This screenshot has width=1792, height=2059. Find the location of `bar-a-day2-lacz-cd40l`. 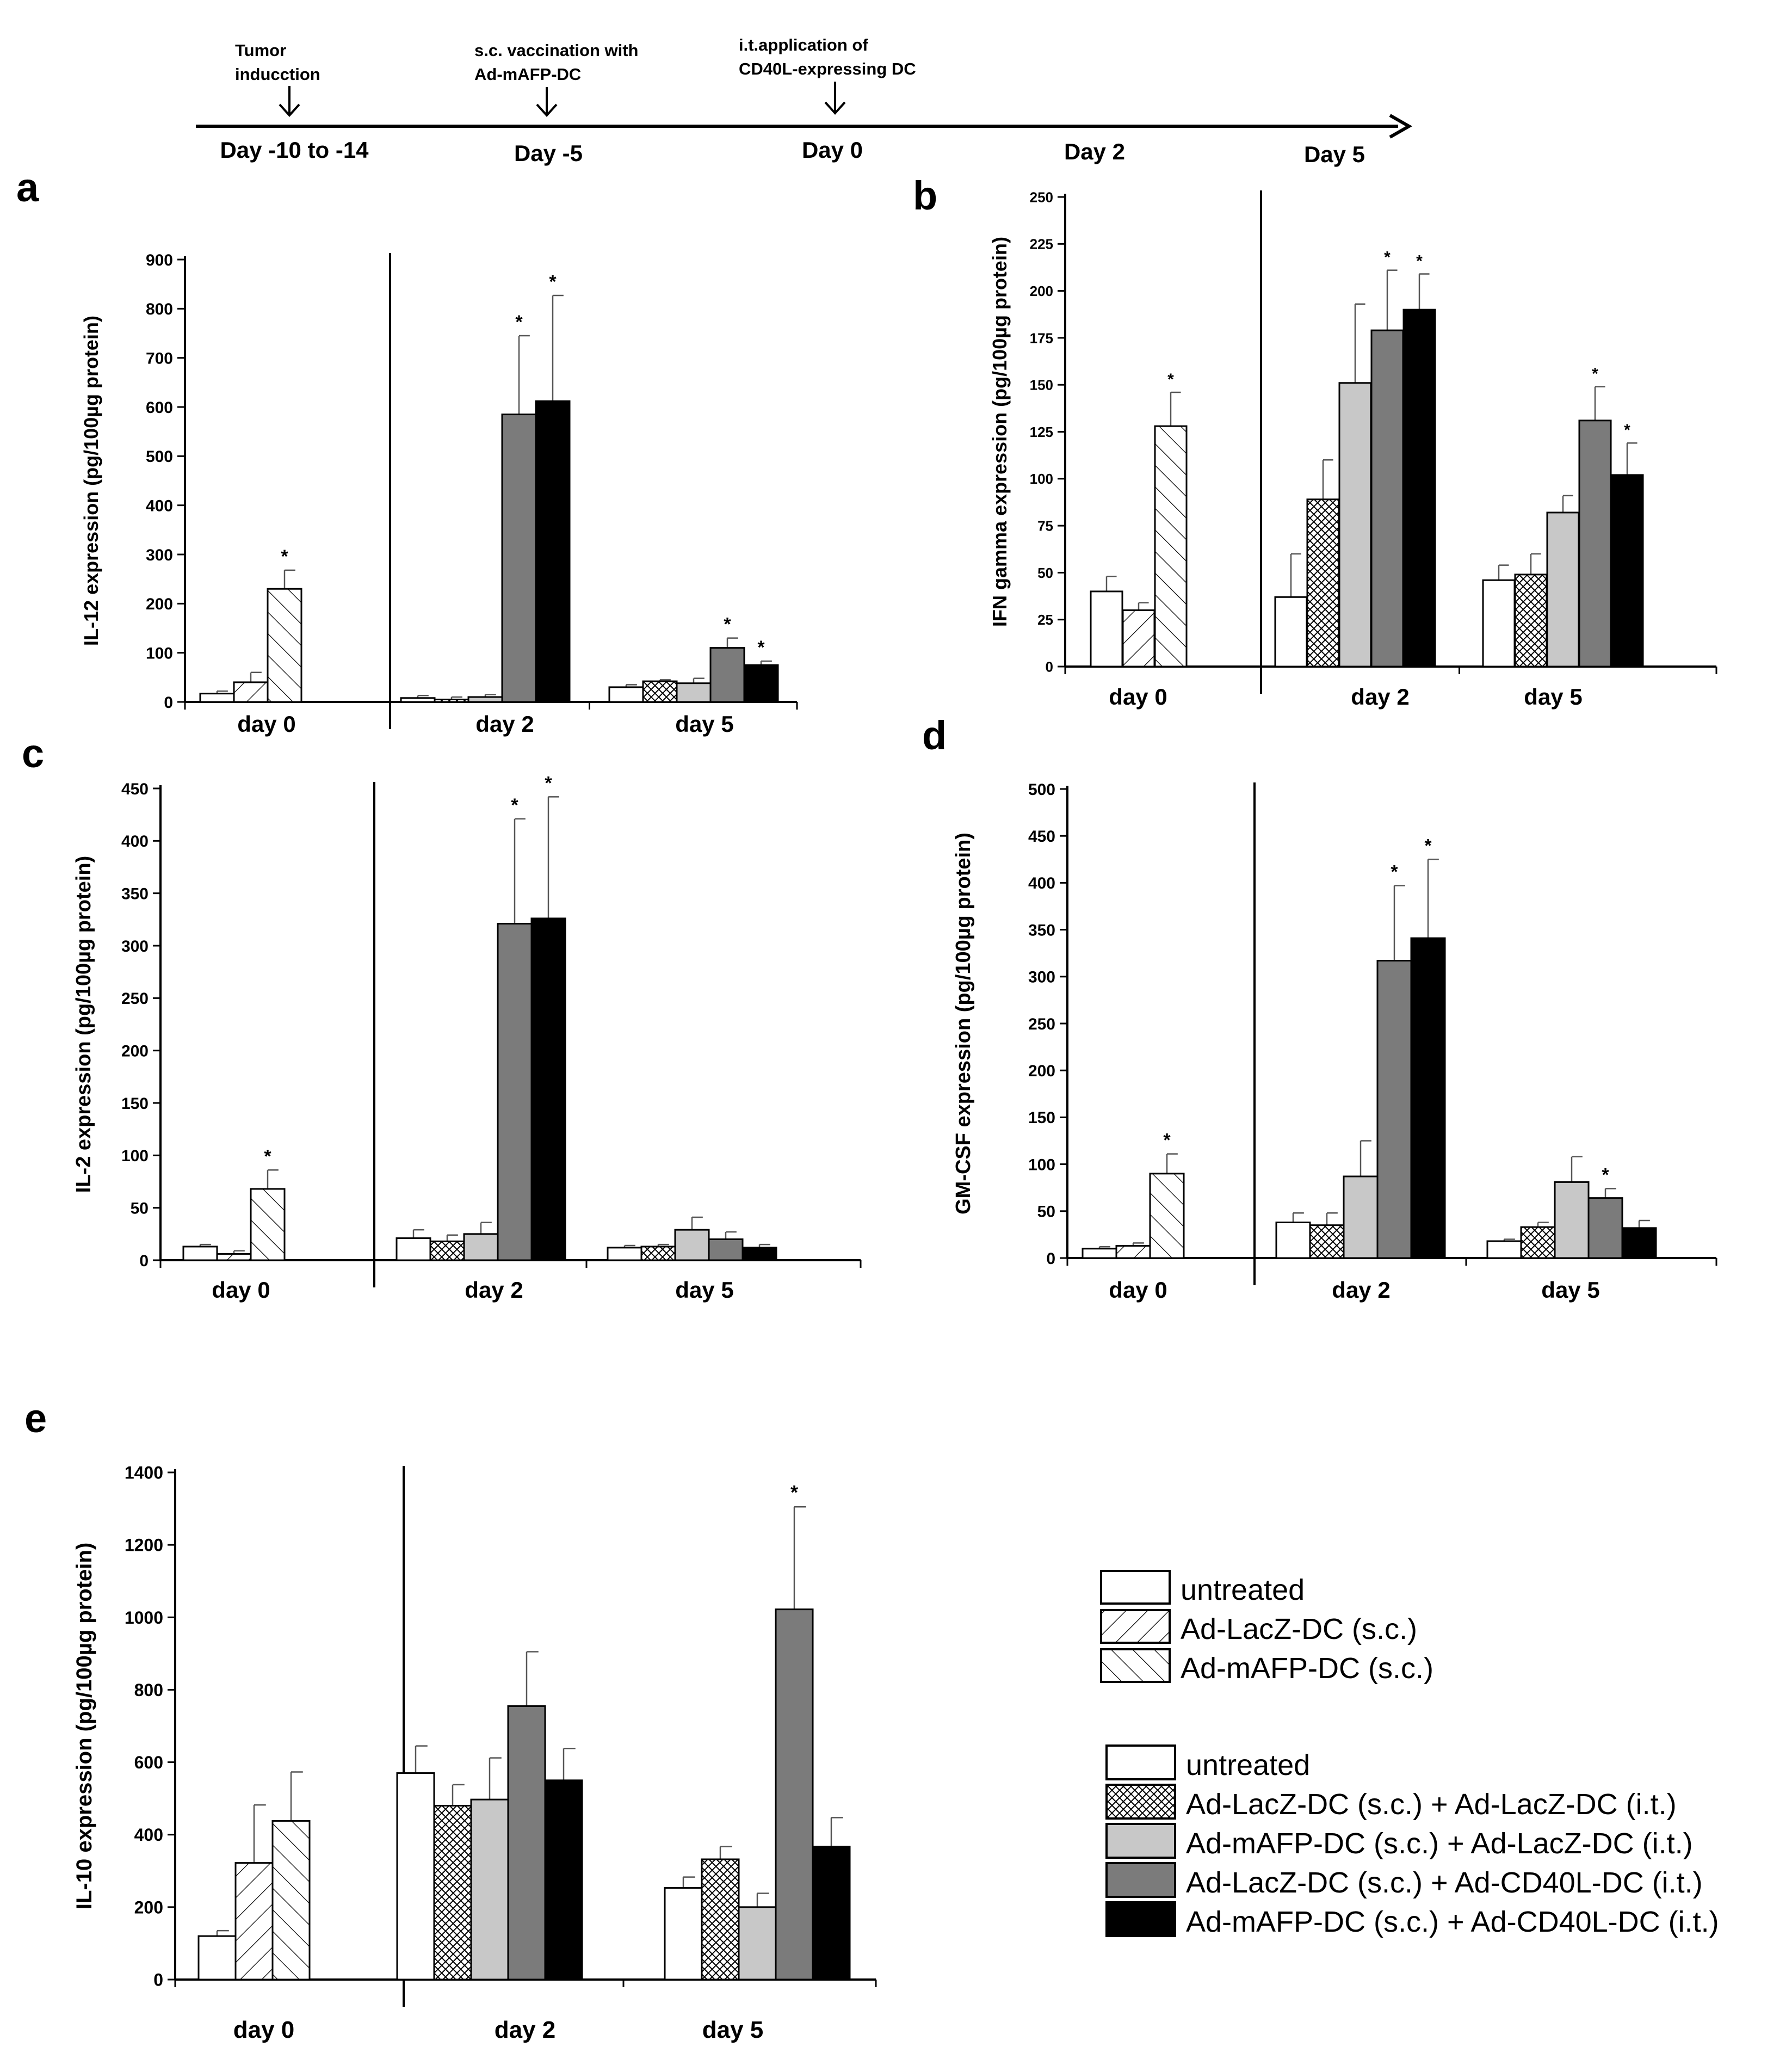

bar-a-day2-lacz-cd40l is located at coordinates (519, 558).